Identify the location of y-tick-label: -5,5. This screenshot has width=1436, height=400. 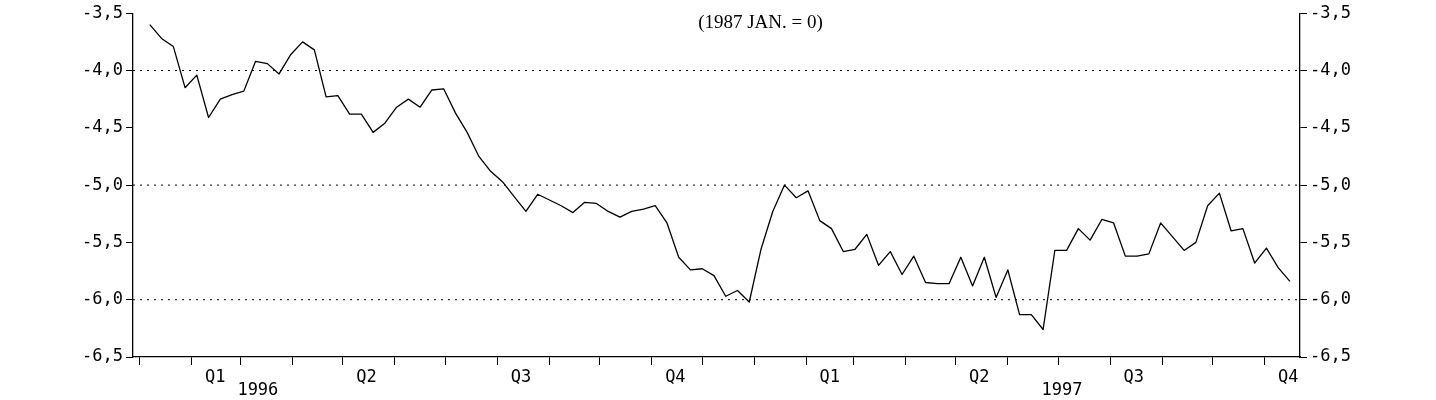
(102, 240).